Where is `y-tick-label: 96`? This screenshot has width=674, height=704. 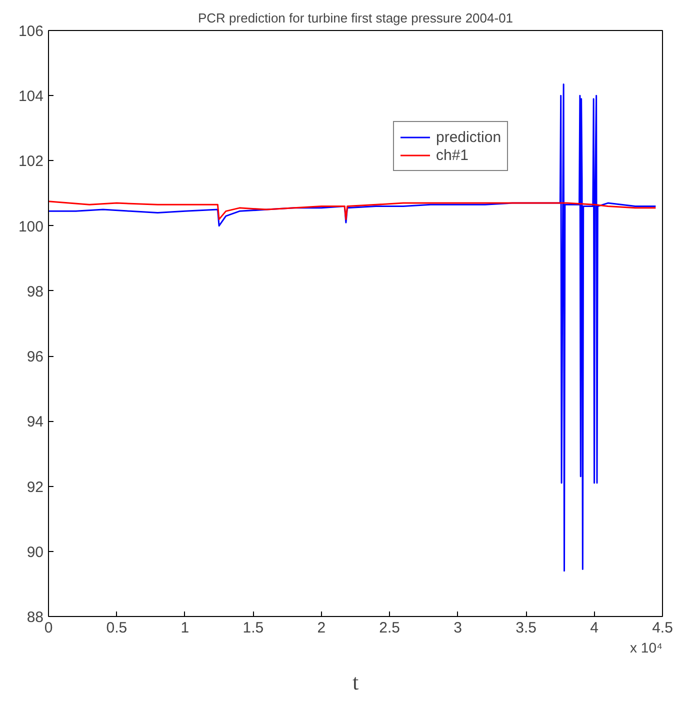
y-tick-label: 96 is located at coordinates (35, 357).